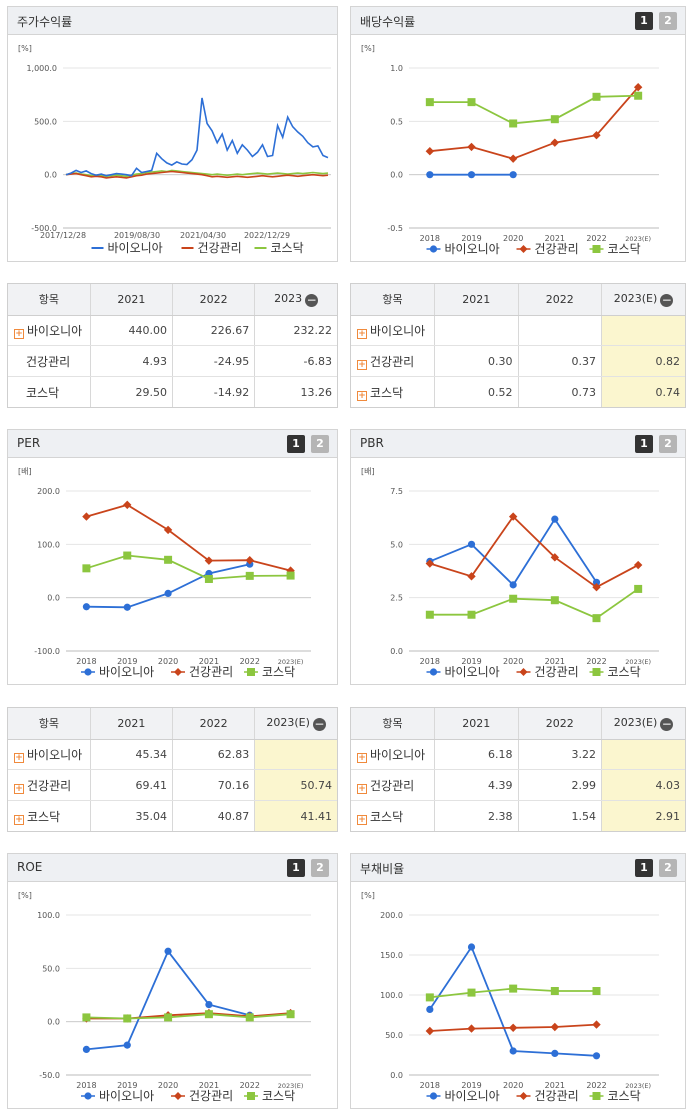  I want to click on unit-label: [%], so click(25, 895).